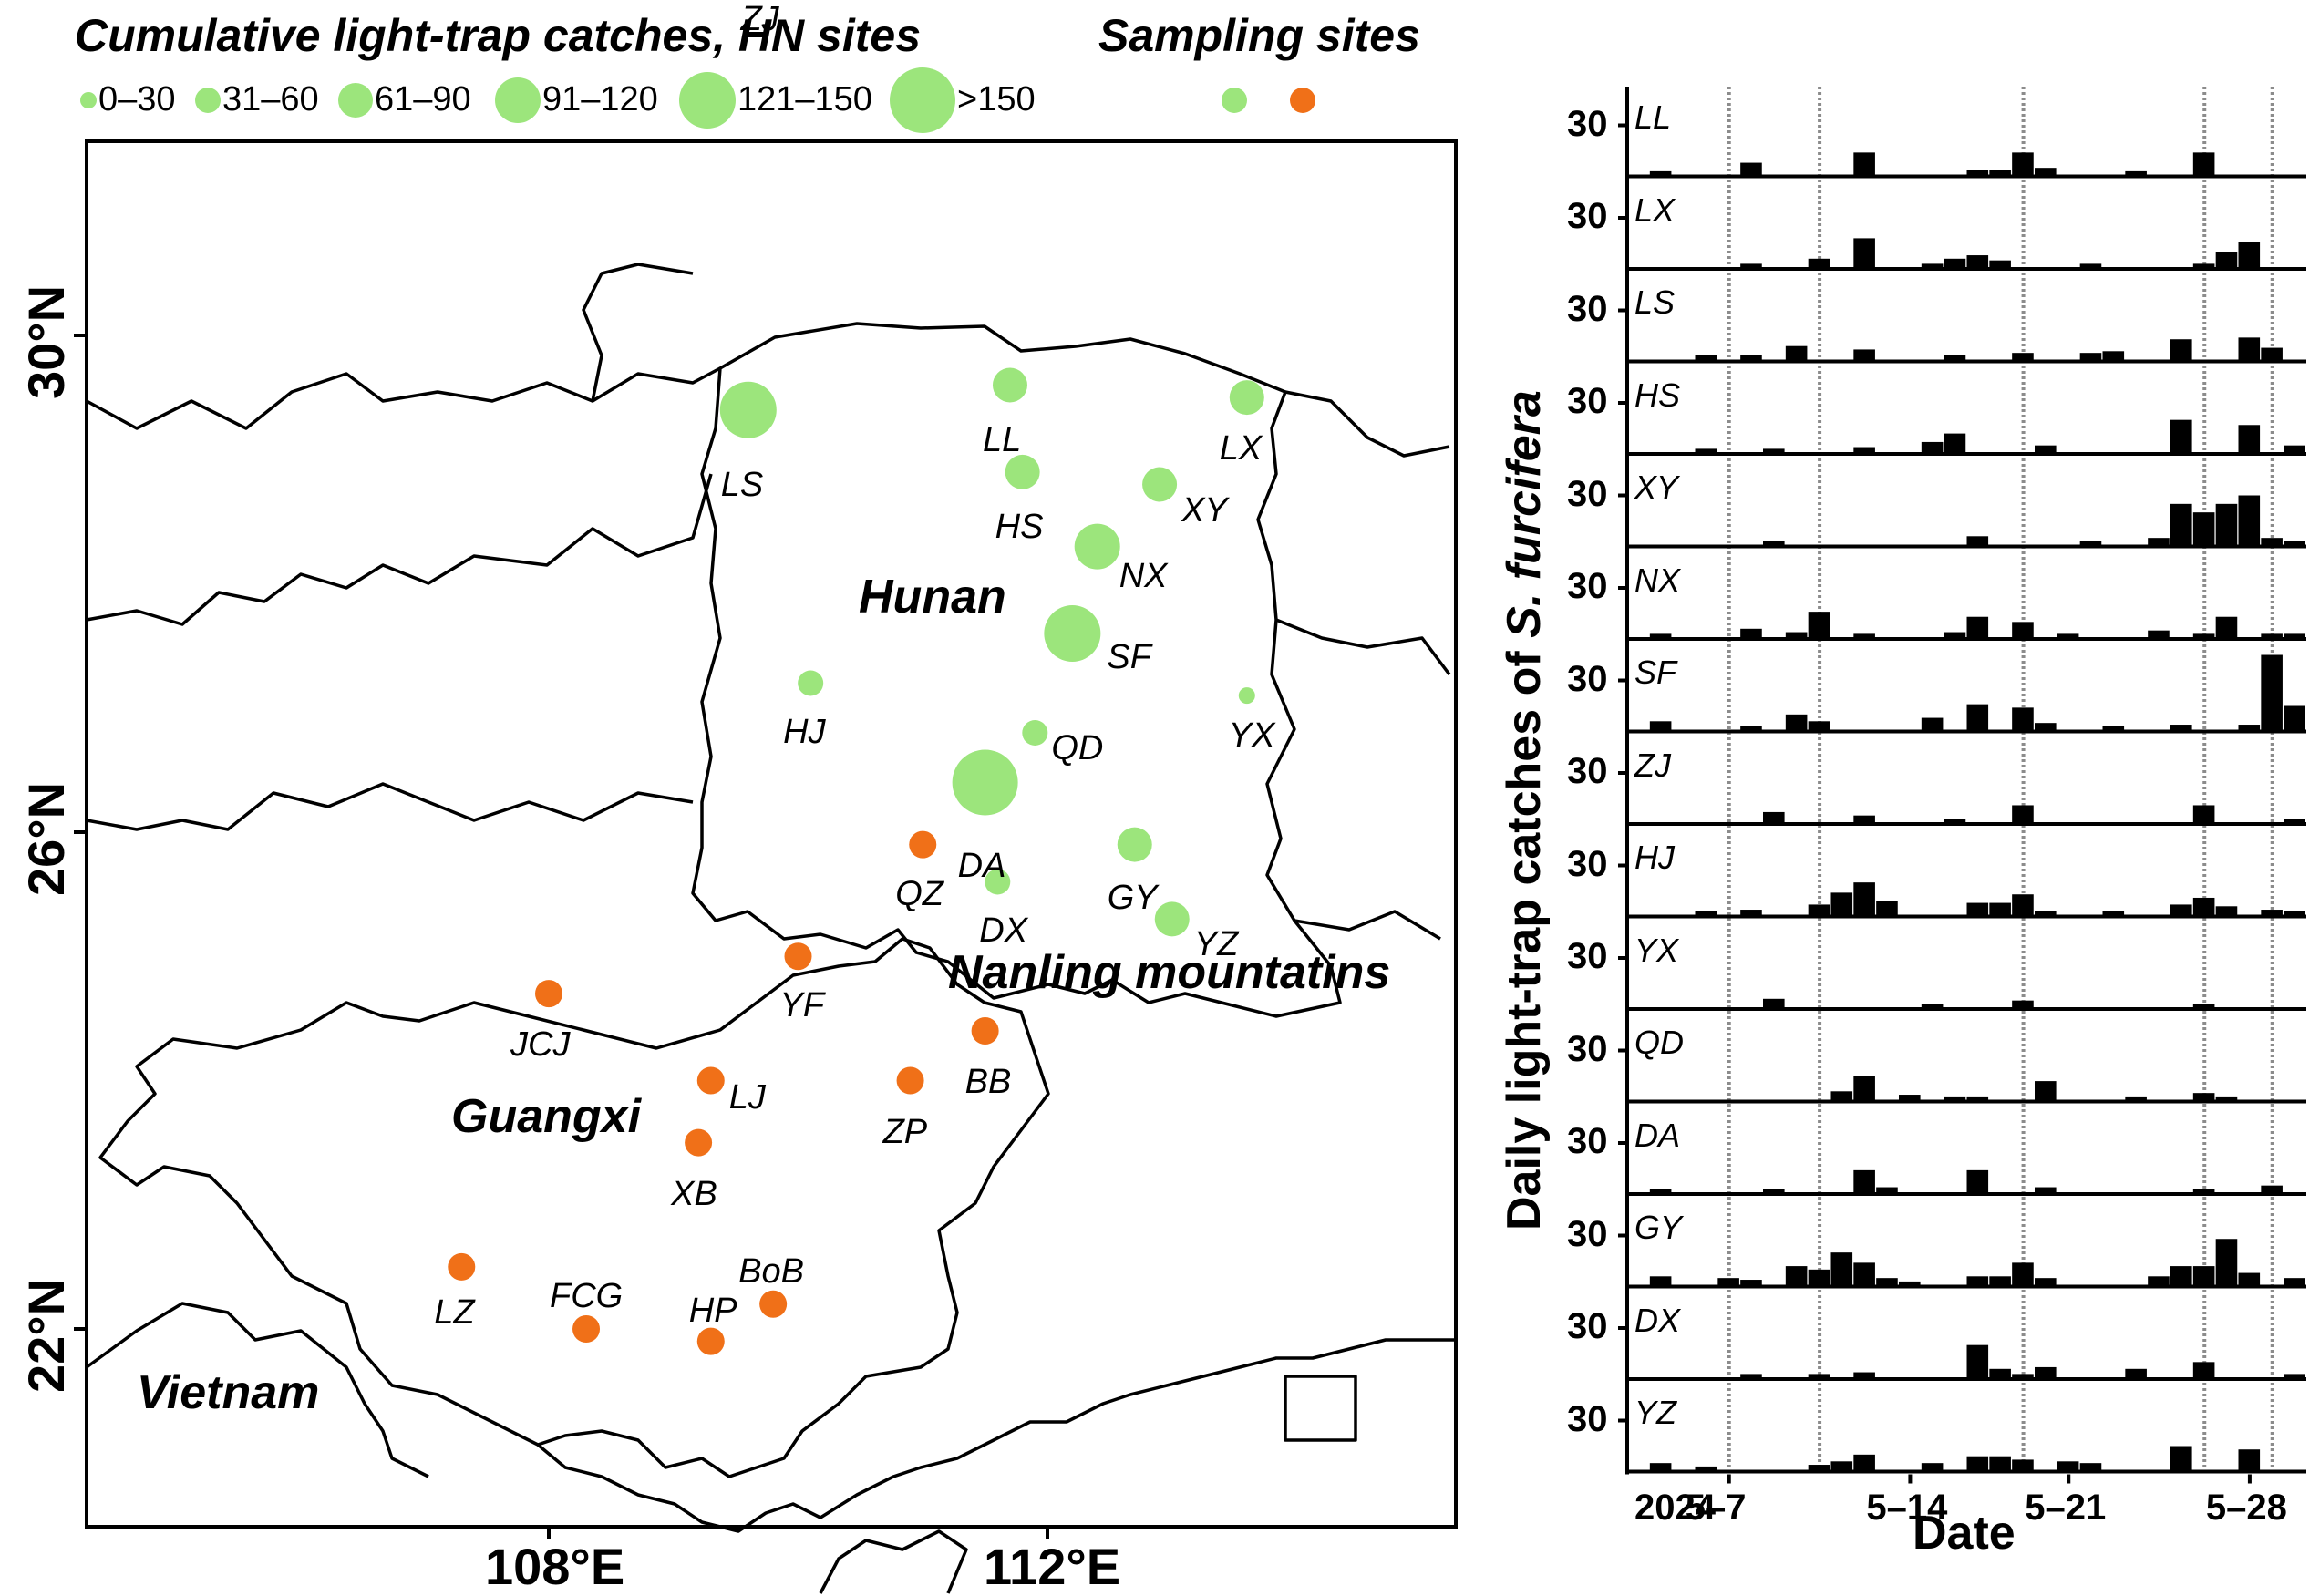 This screenshot has width=2320, height=1596. I want to click on site-marker-hp, so click(710, 1341).